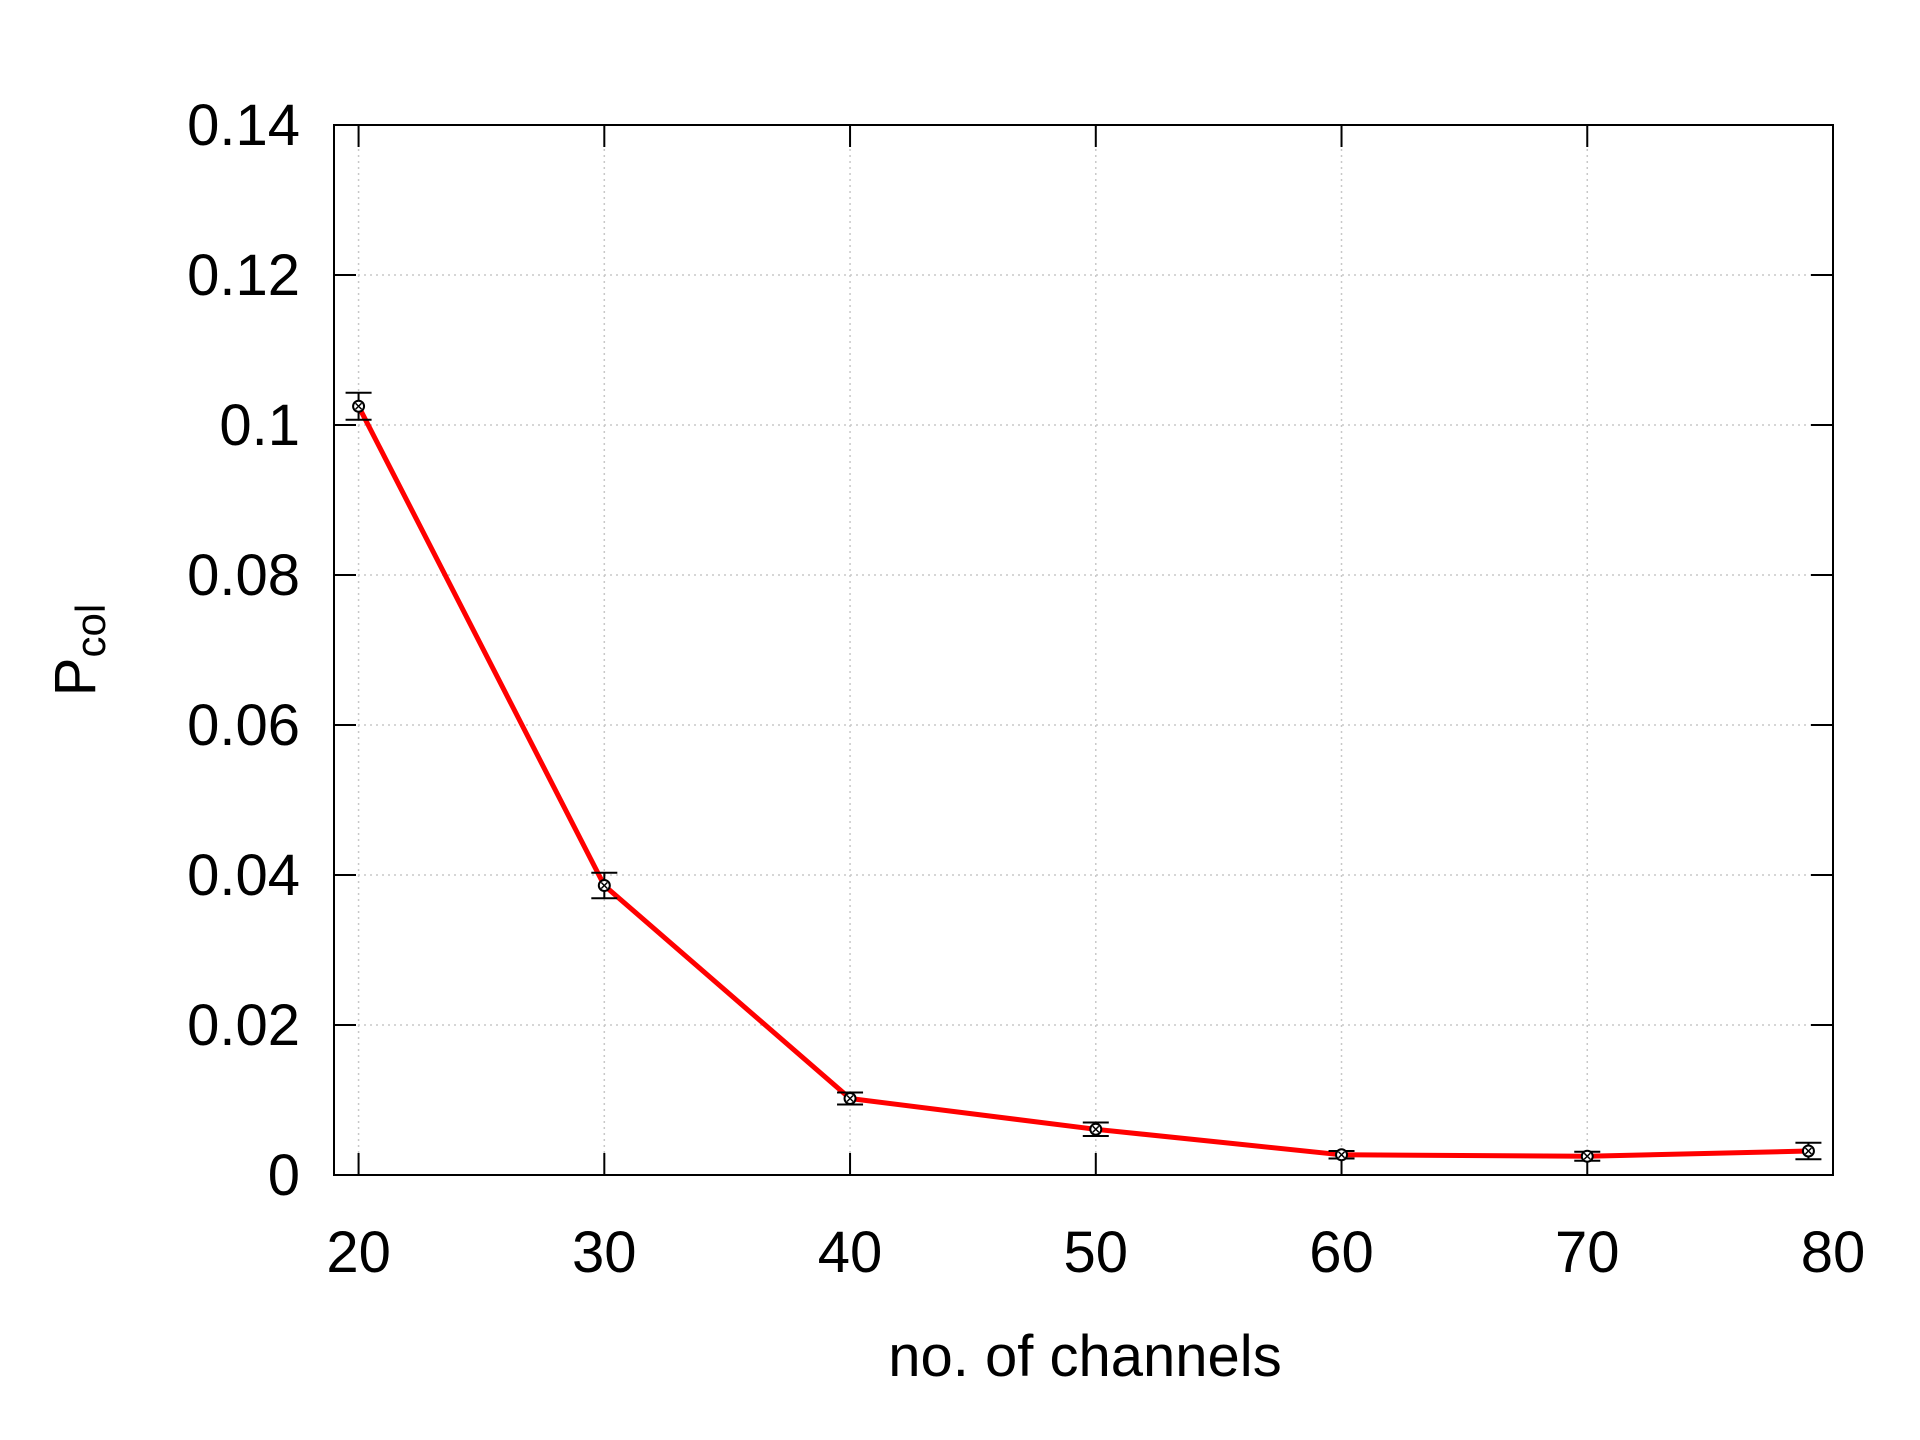 The height and width of the screenshot is (1440, 1920). Describe the element at coordinates (1587, 1252) in the screenshot. I see `x-tick-label: 70` at that location.